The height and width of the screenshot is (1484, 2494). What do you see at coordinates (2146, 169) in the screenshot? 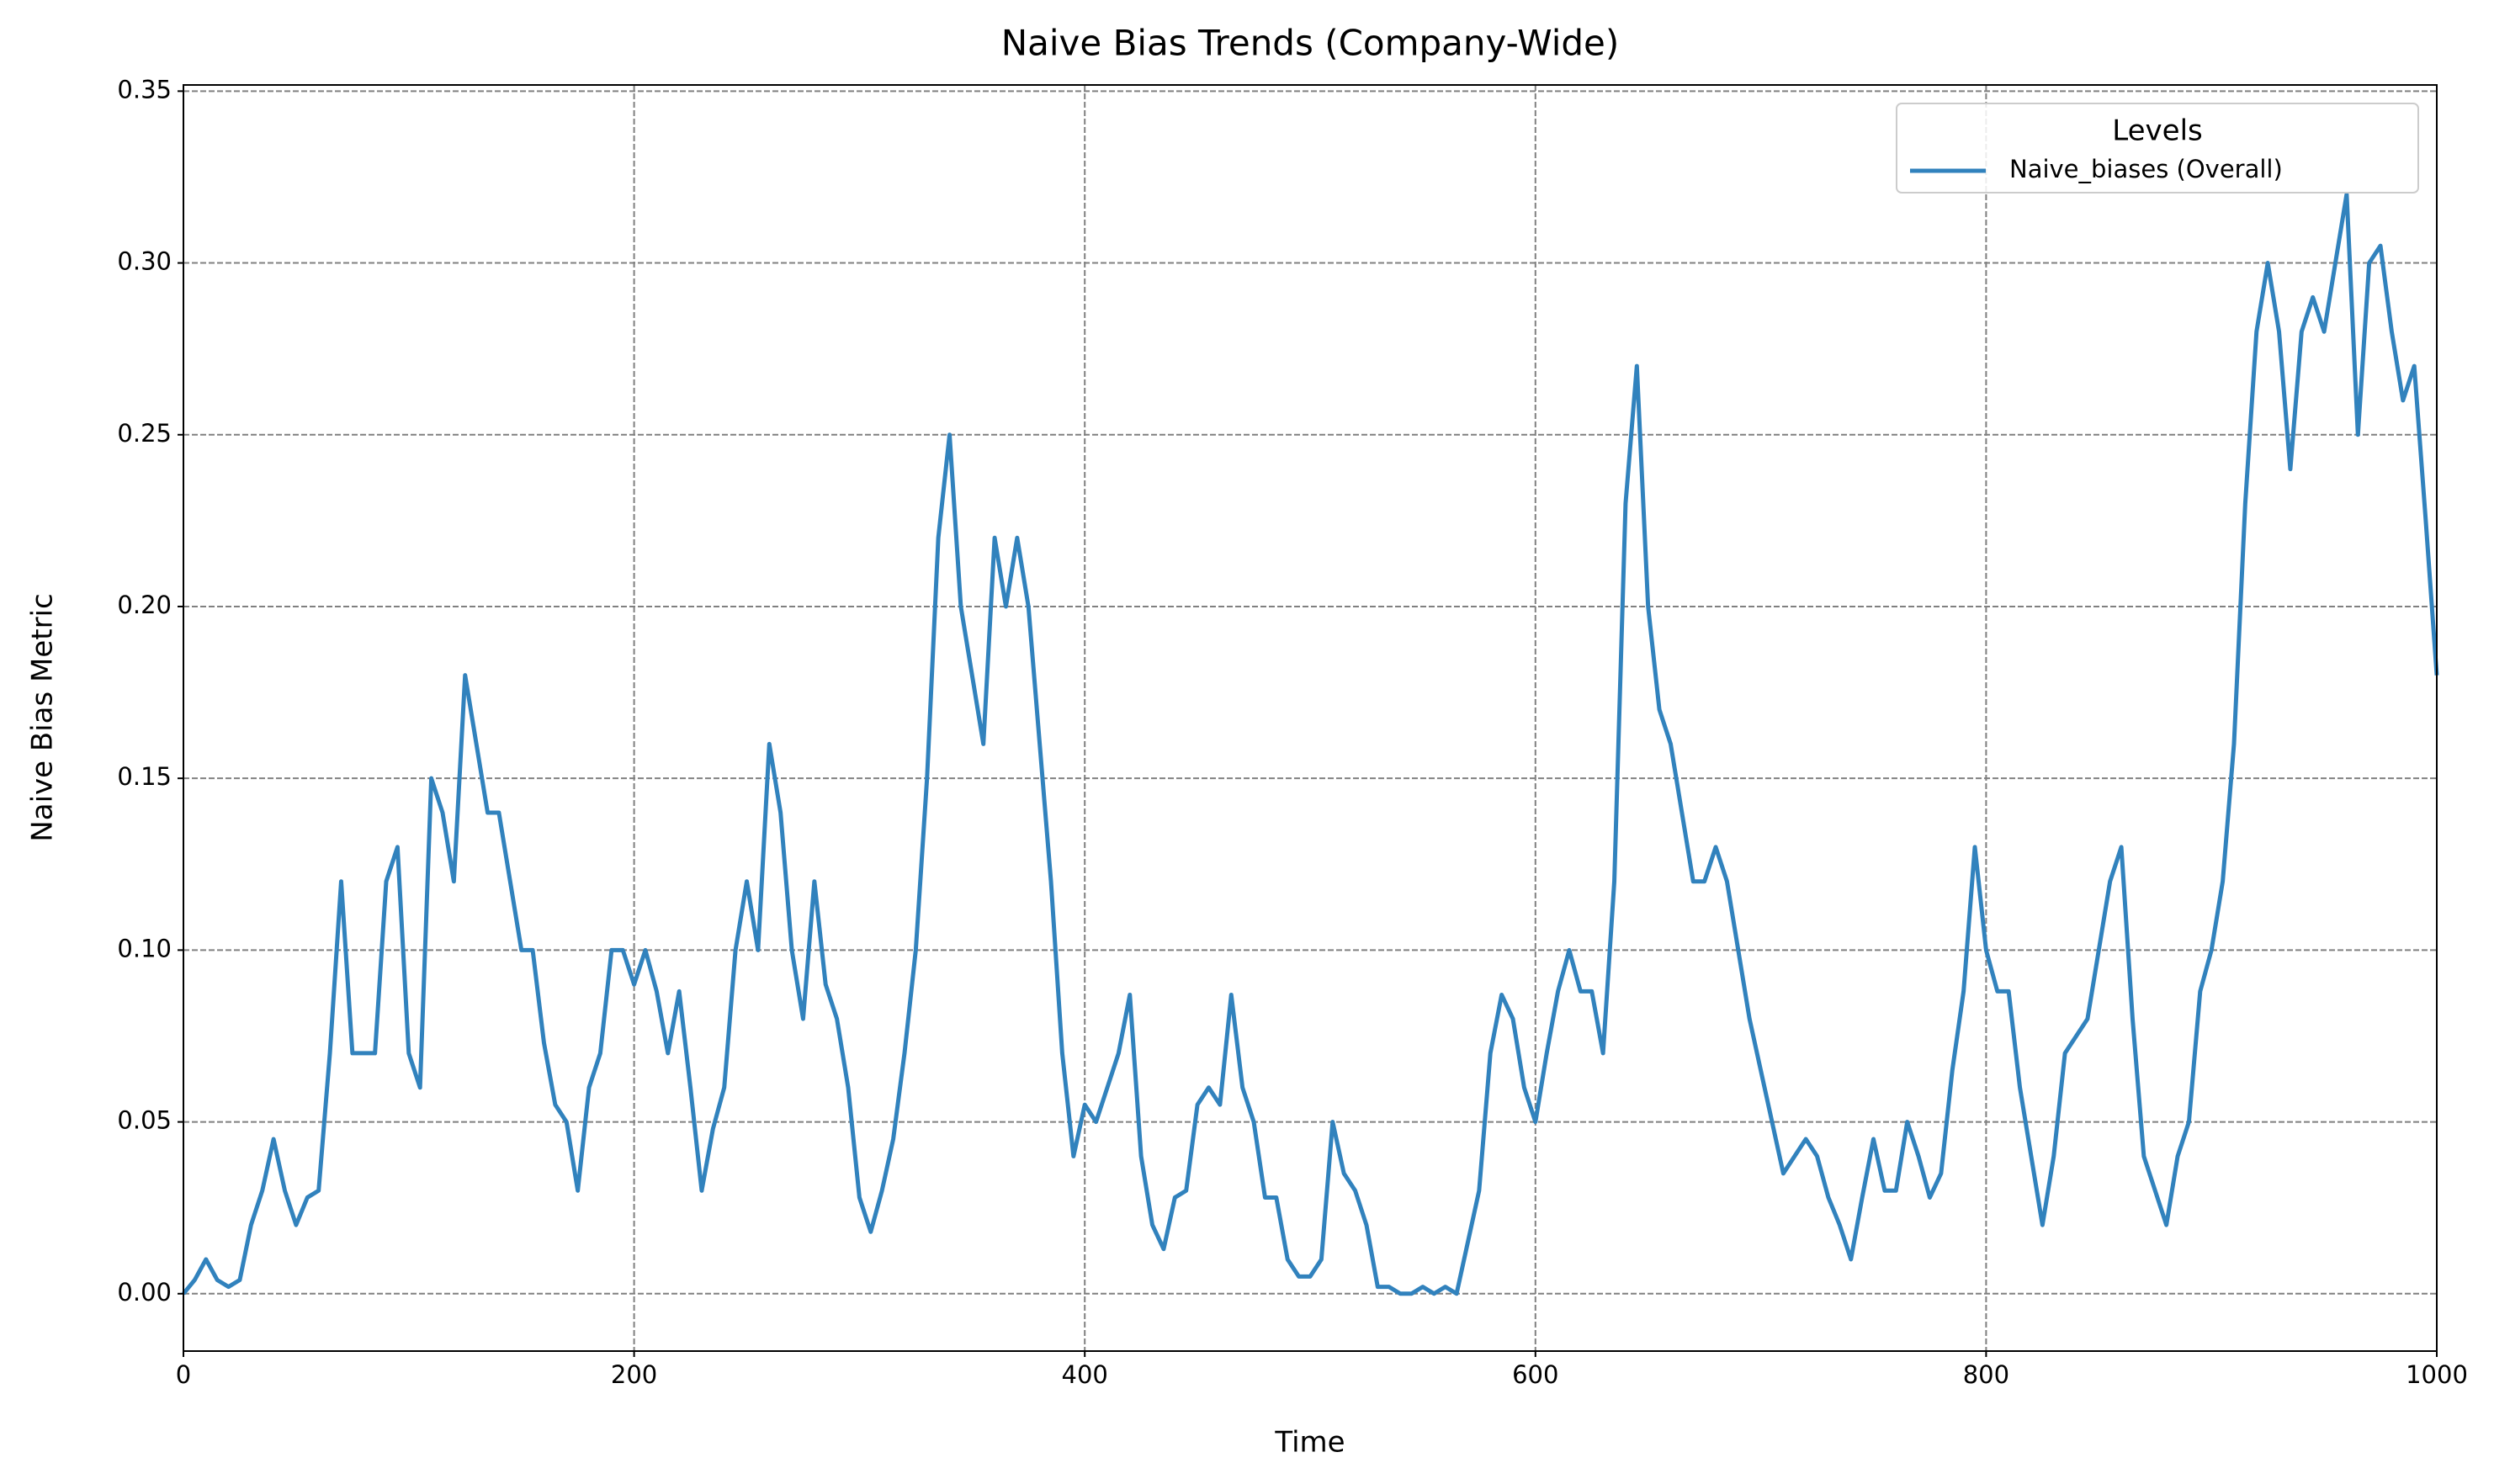
I see `legend-label: Naive_biases (Overall)` at bounding box center [2146, 169].